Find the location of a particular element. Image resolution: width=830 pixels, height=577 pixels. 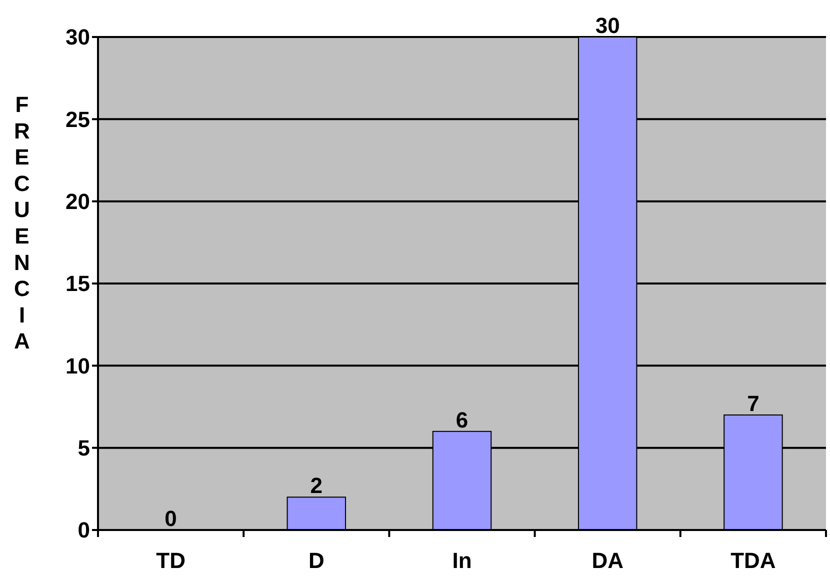

data-label: 30 is located at coordinates (607, 25).